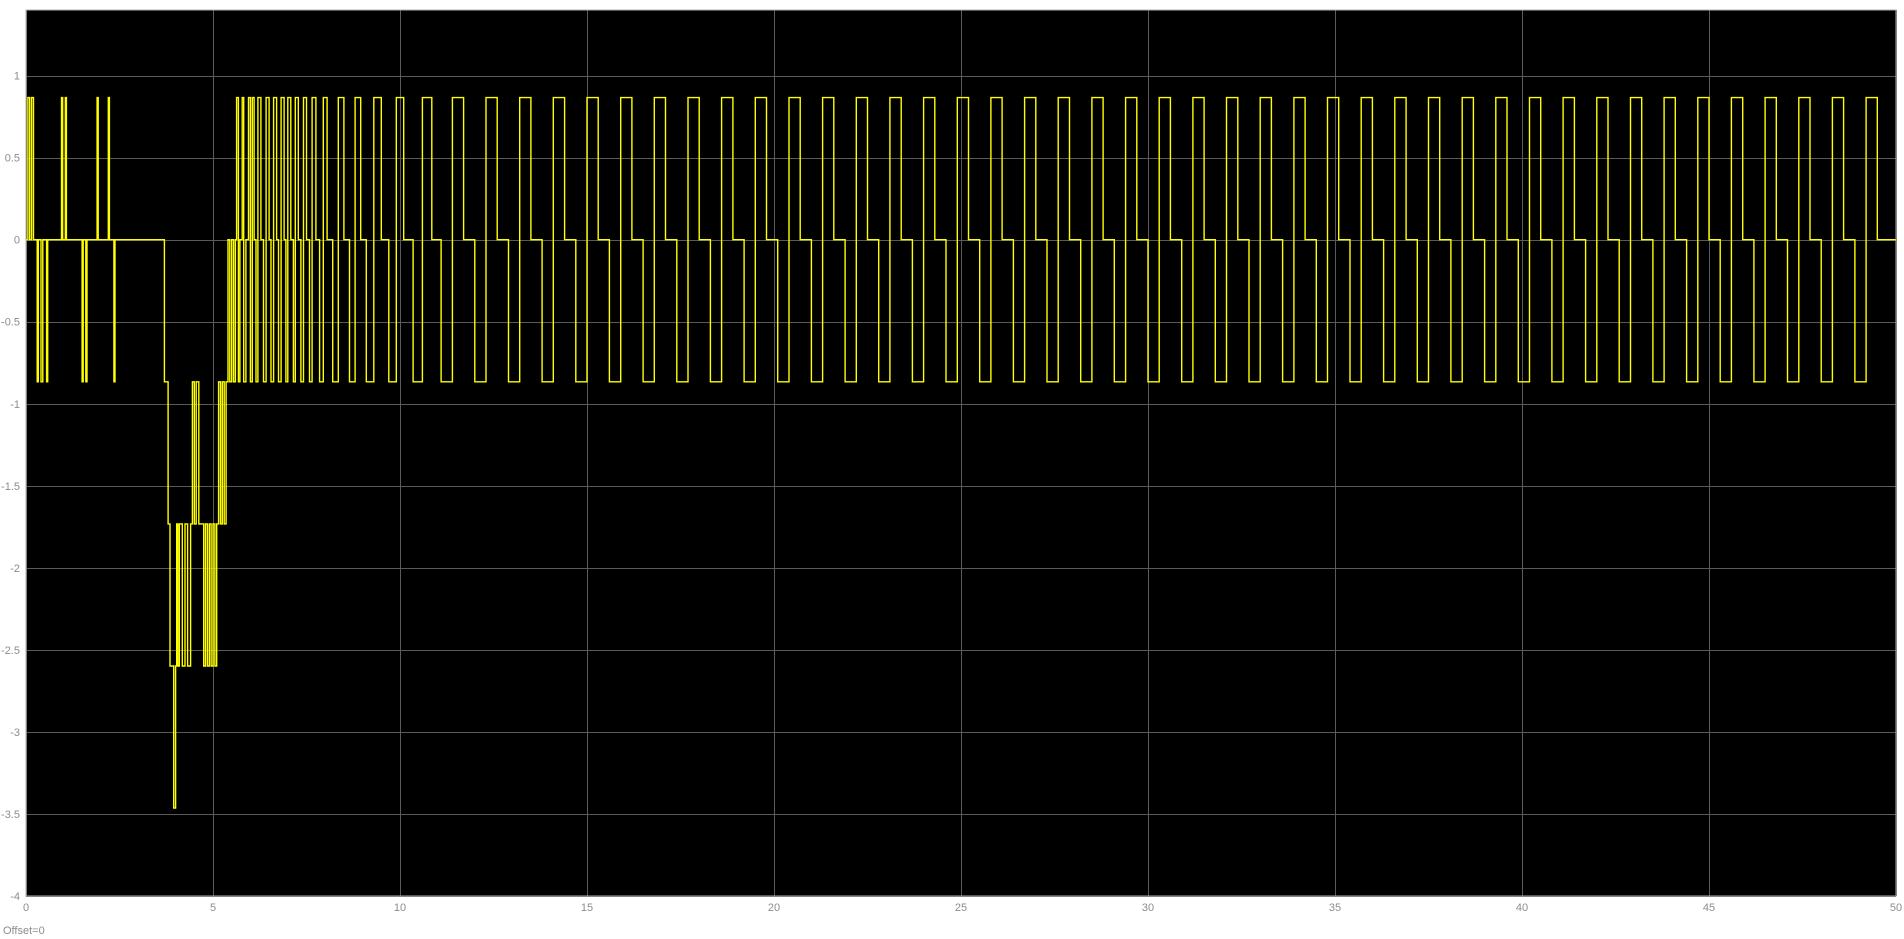 The image size is (1904, 939). Describe the element at coordinates (1335, 908) in the screenshot. I see `x-tick-label: 35` at that location.